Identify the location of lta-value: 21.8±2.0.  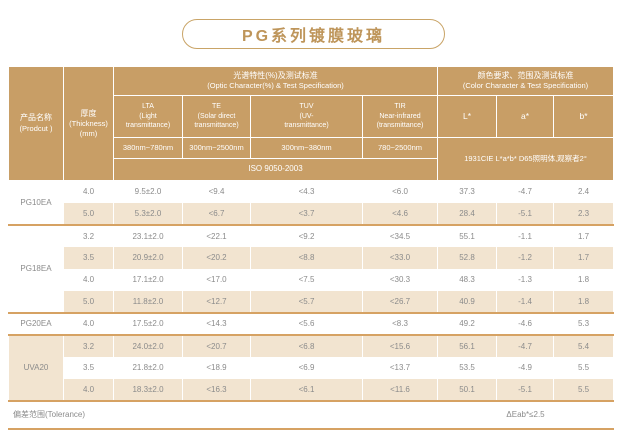
(148, 367).